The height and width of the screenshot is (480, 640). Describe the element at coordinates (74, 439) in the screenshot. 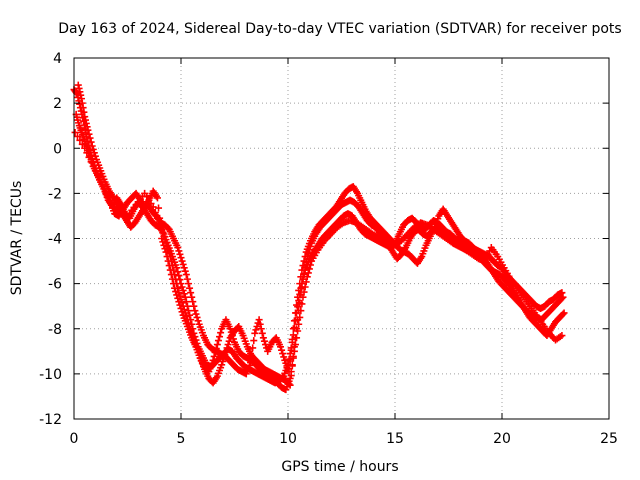

I see `x-tick-label: 0` at that location.